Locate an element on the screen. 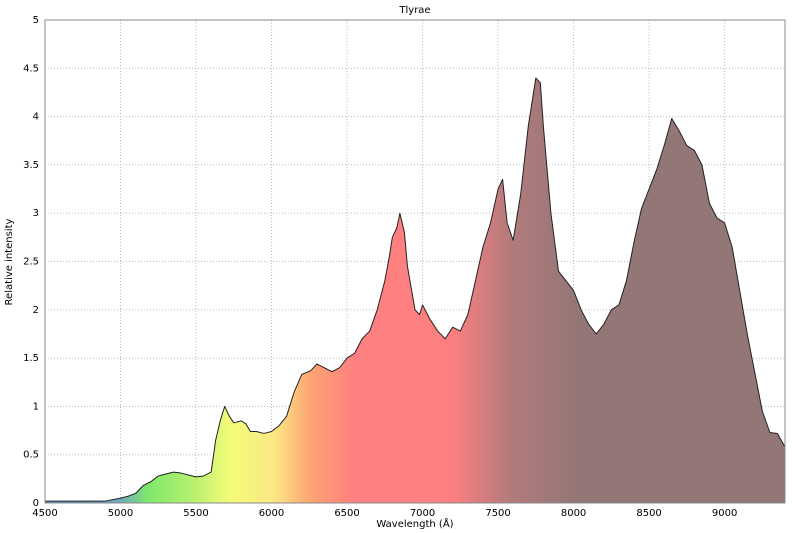  y-tick-label: 3 is located at coordinates (36, 213).